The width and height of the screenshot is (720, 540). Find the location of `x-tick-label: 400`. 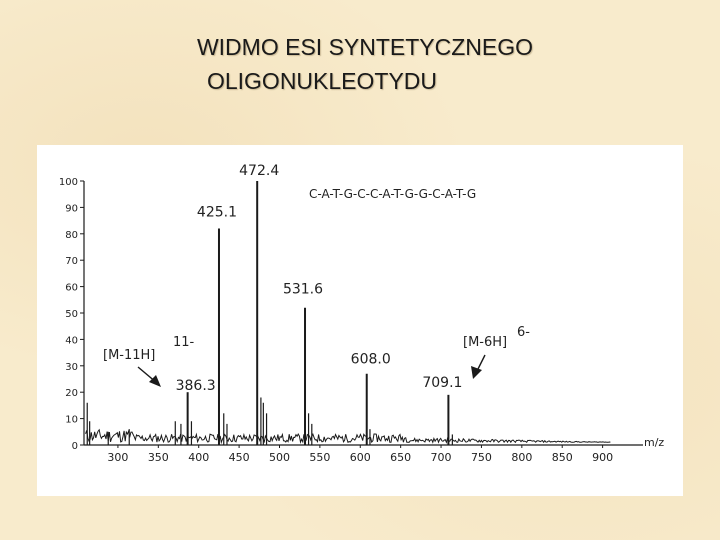

x-tick-label: 400 is located at coordinates (198, 457).